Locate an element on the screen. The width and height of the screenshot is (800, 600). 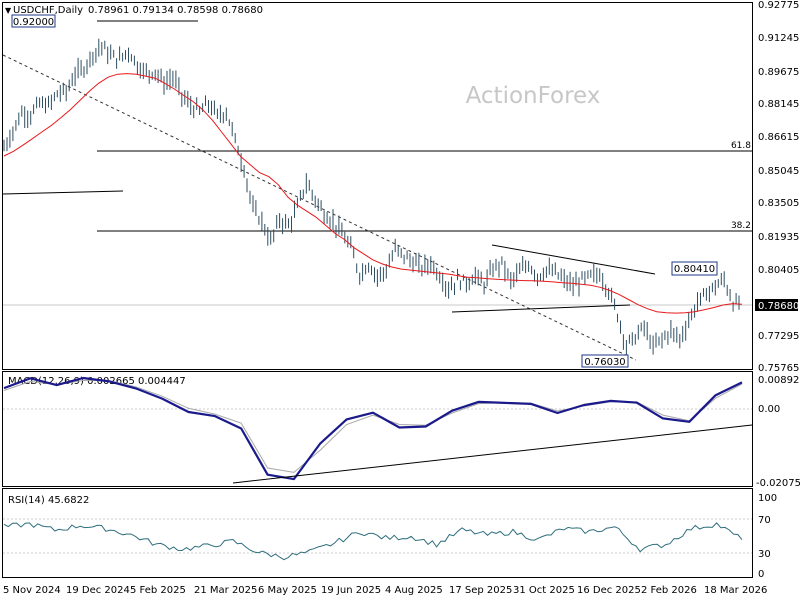
rsi-tick-3: 0 is located at coordinates (761, 574).